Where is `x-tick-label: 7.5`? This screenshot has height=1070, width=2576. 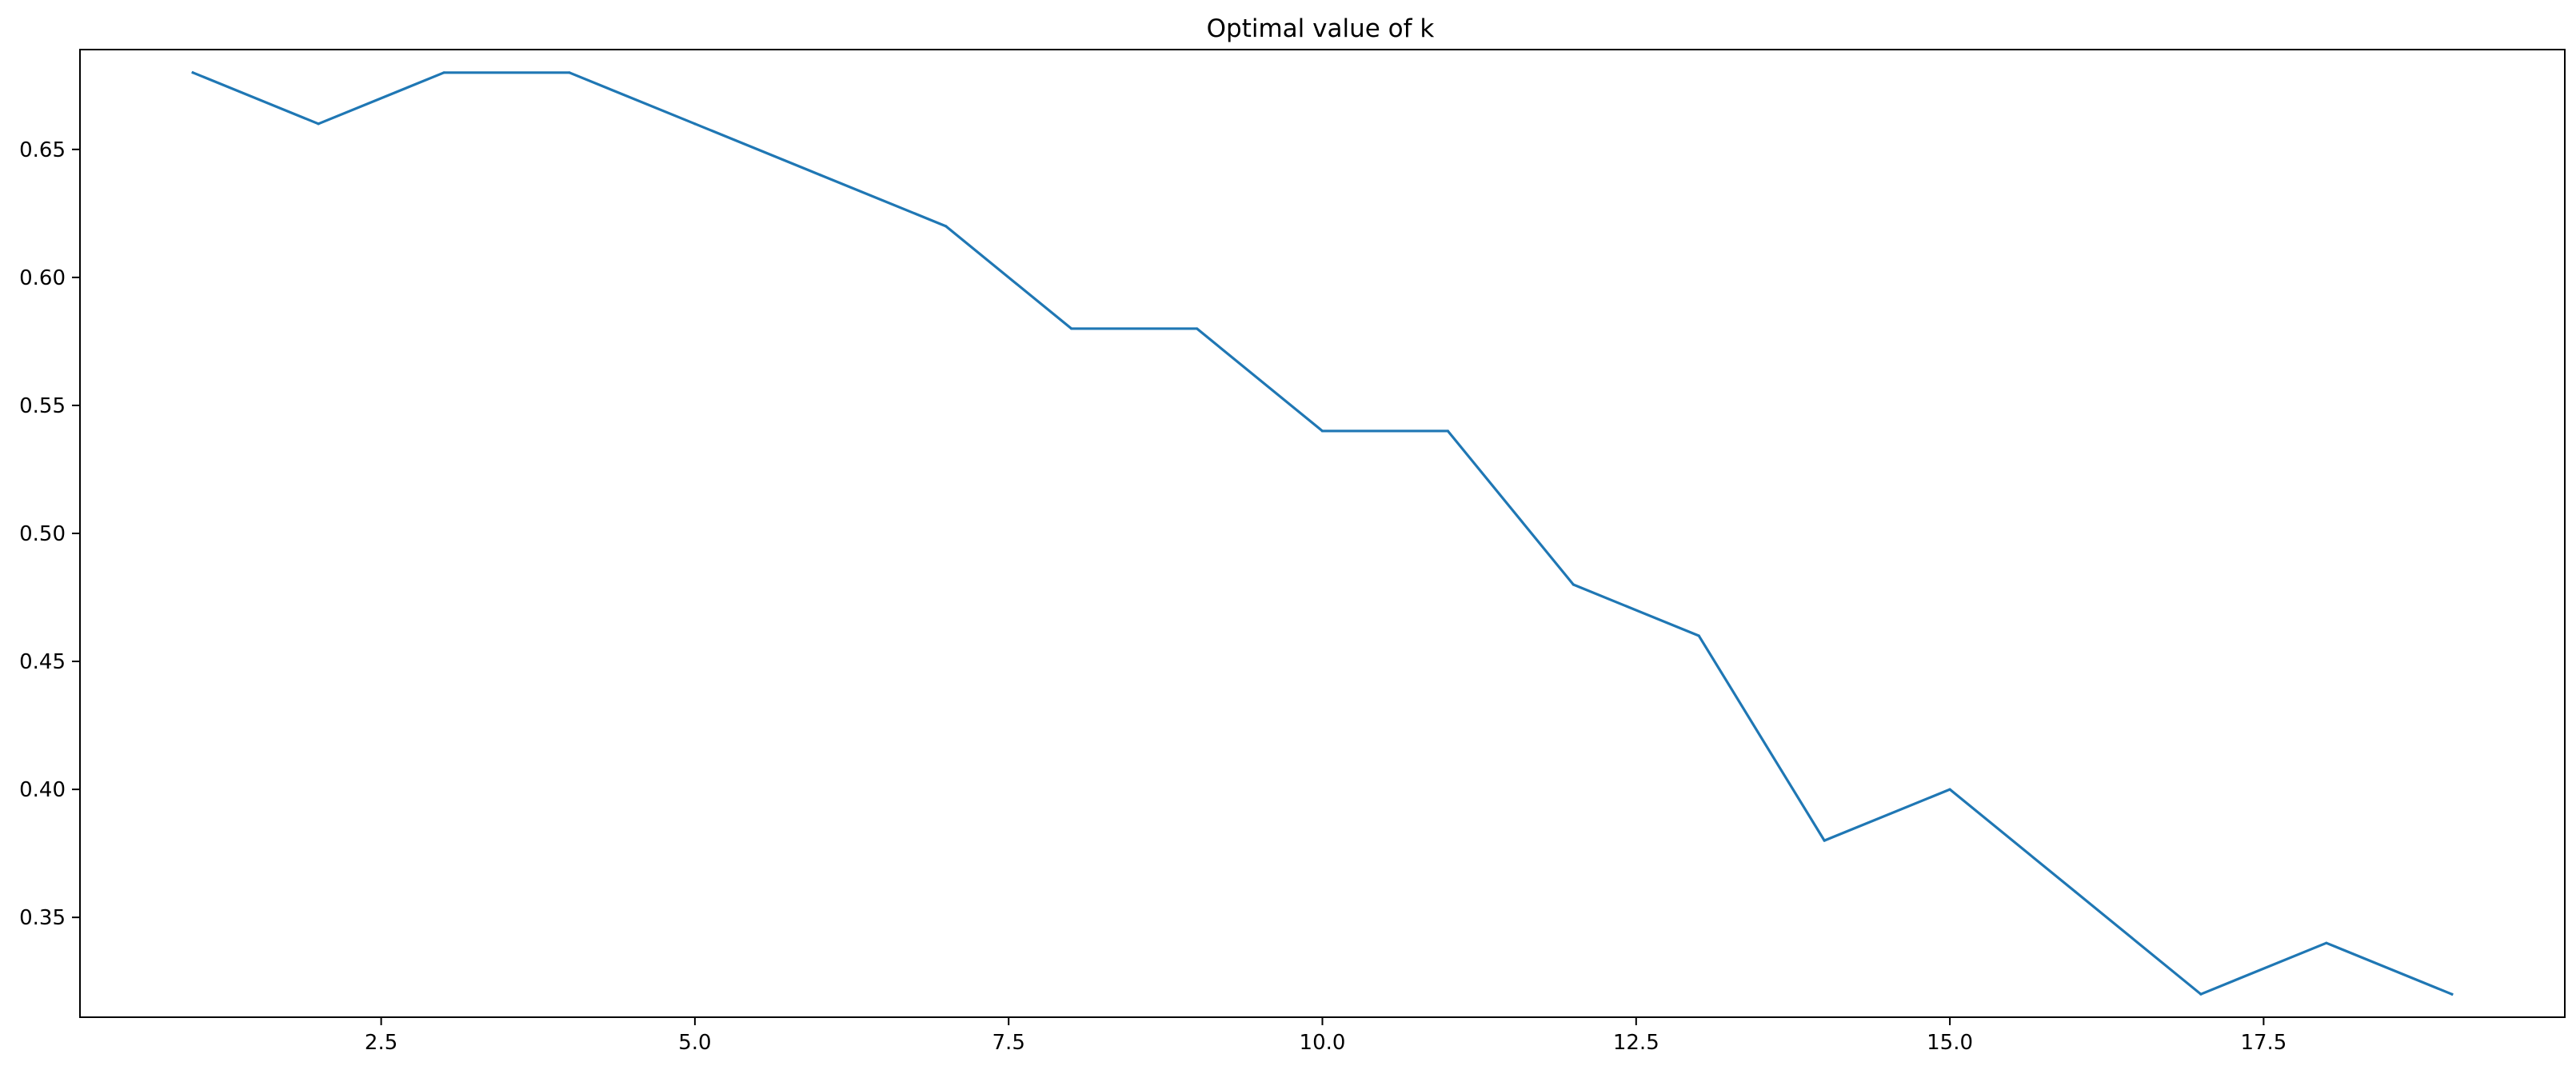 x-tick-label: 7.5 is located at coordinates (1009, 1043).